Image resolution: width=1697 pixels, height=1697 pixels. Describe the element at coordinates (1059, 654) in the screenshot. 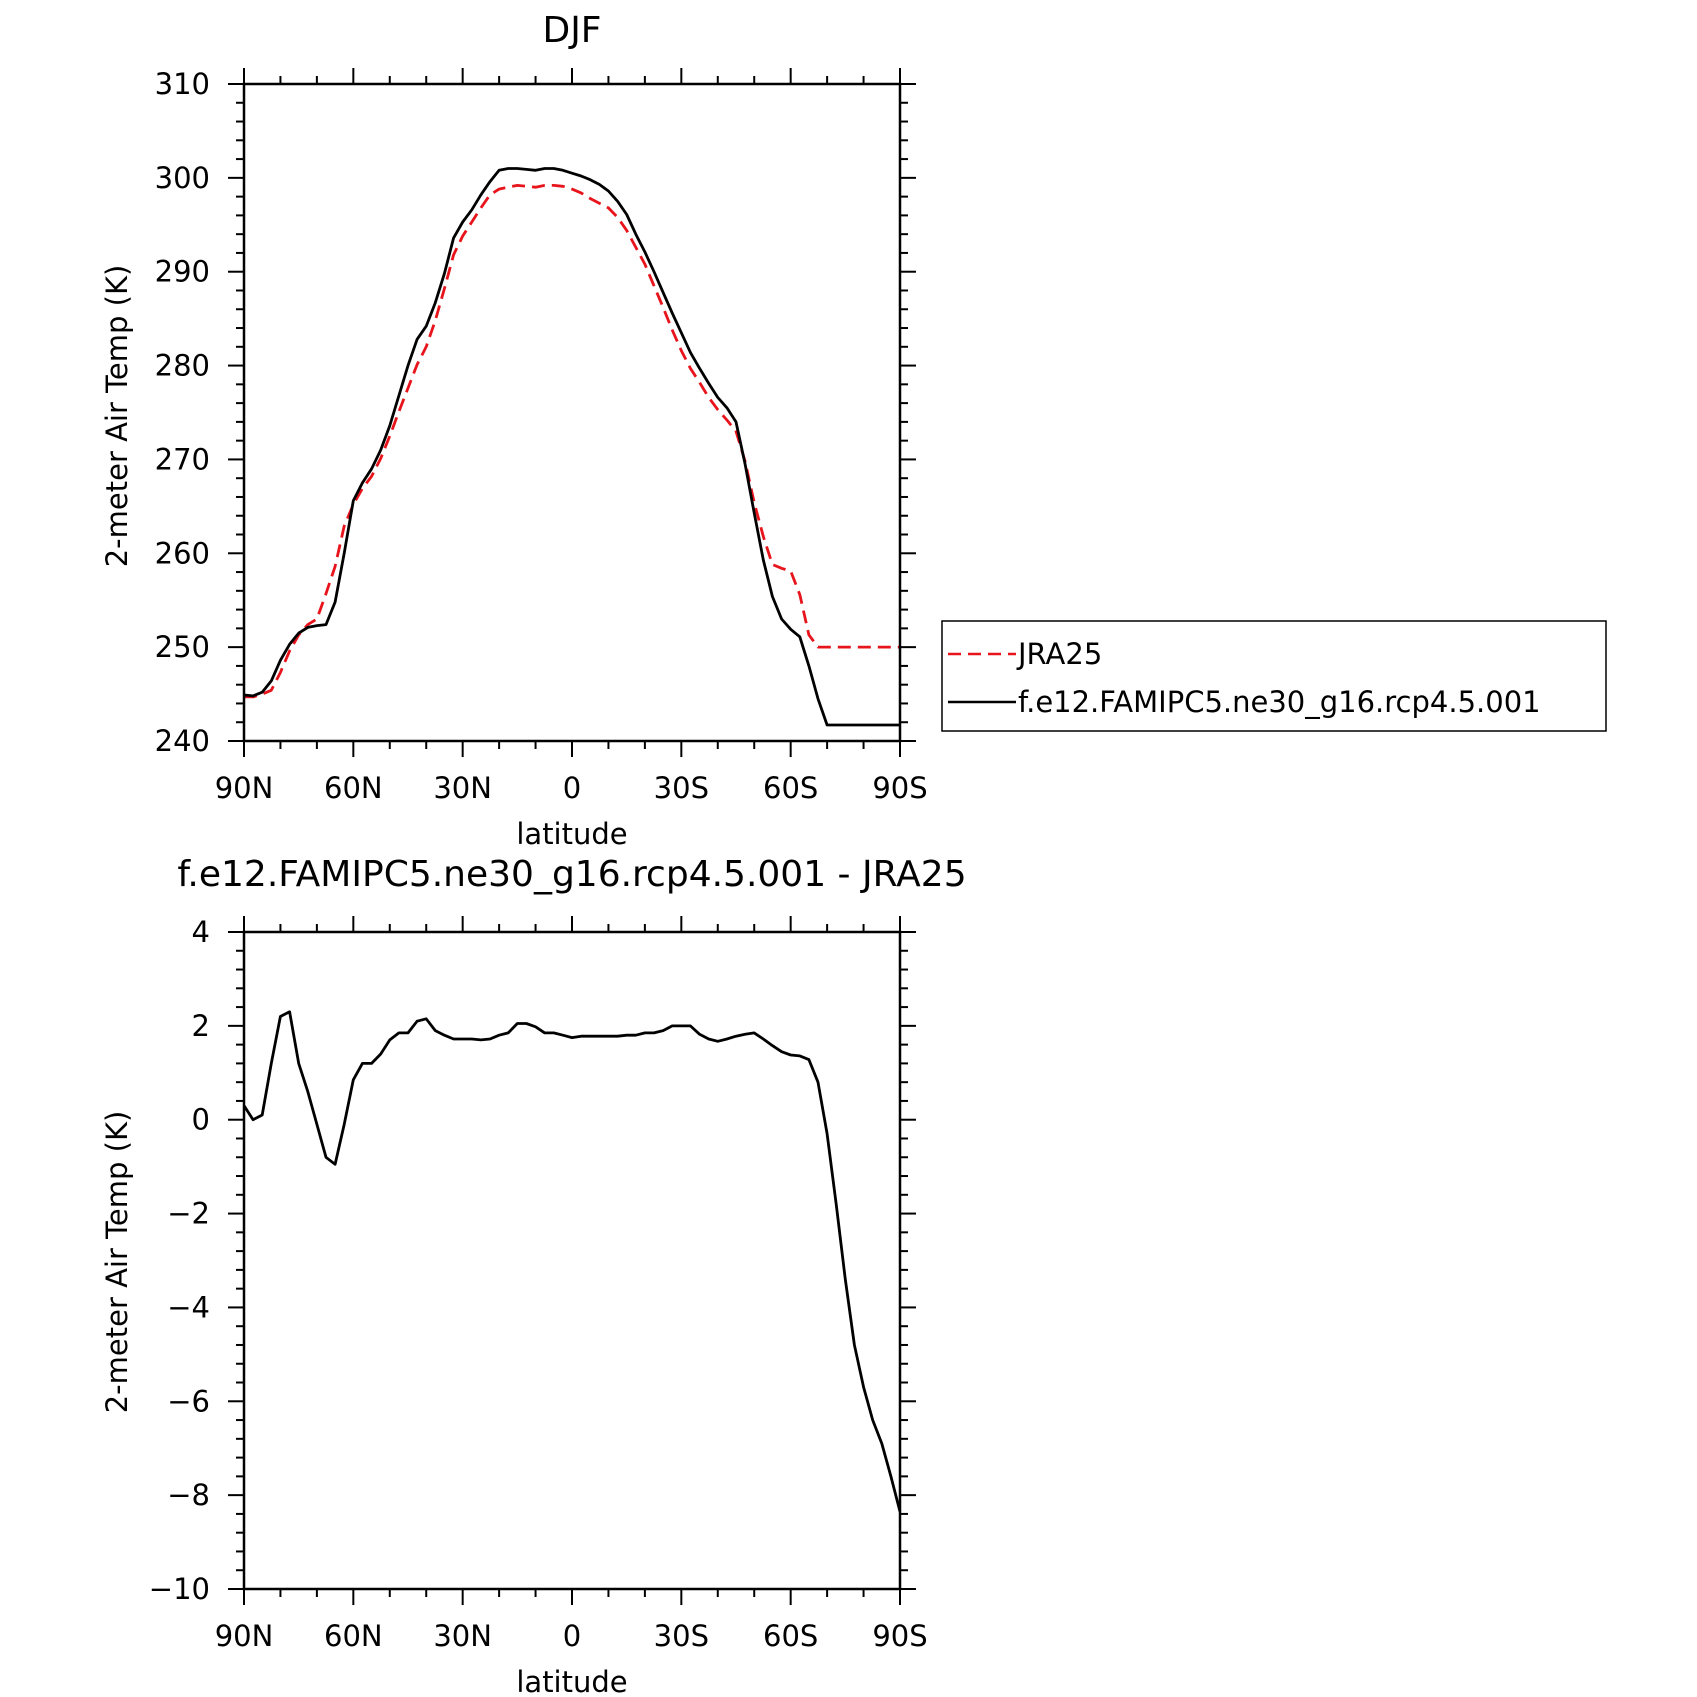

I see `legend-label-jra25: JRA25` at that location.